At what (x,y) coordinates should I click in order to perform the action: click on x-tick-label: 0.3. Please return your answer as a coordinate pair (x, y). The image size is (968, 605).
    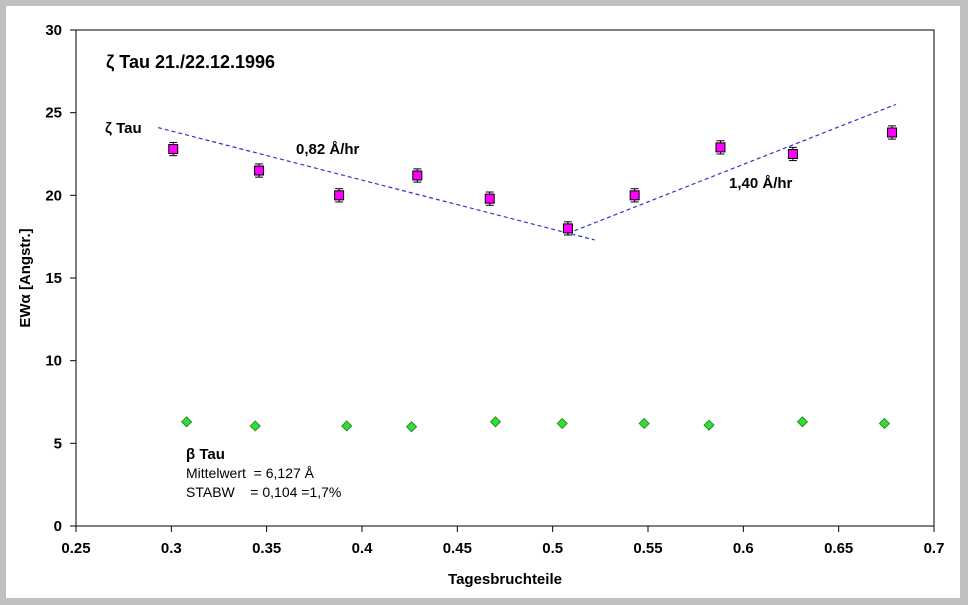
    Looking at the image, I should click on (171, 548).